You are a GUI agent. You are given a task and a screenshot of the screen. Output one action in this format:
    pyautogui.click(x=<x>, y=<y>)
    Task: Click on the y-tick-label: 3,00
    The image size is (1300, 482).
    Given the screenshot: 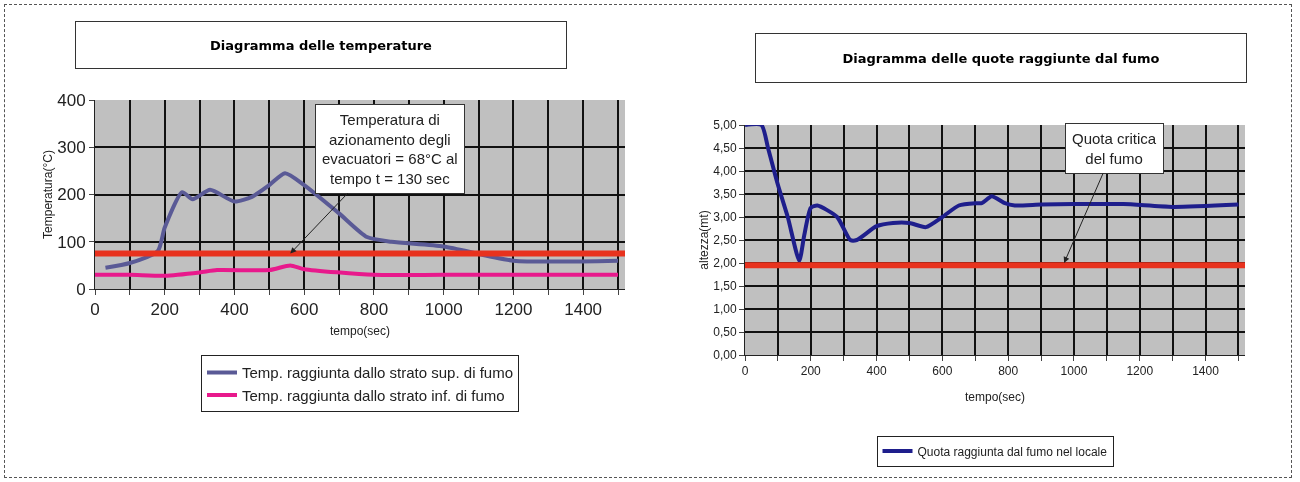 What is the action you would take?
    pyautogui.click(x=725, y=217)
    